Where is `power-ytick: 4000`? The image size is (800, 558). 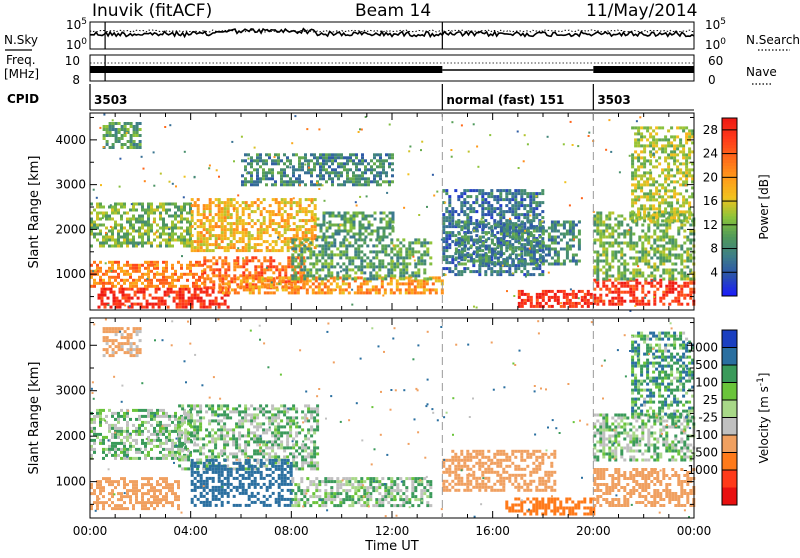
power-ytick: 4000 is located at coordinates (70, 140).